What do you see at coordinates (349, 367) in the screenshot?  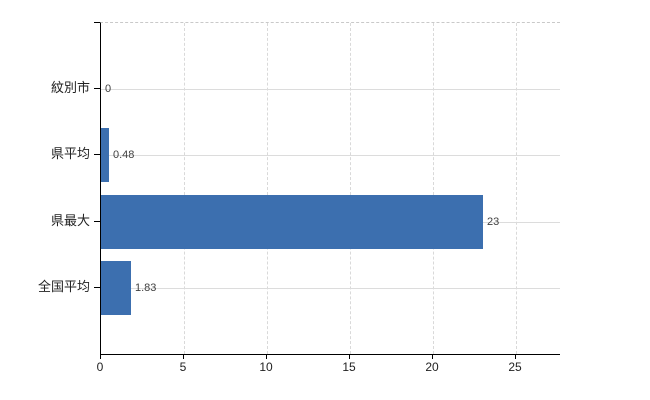 I see `x-tick-label: 15` at bounding box center [349, 367].